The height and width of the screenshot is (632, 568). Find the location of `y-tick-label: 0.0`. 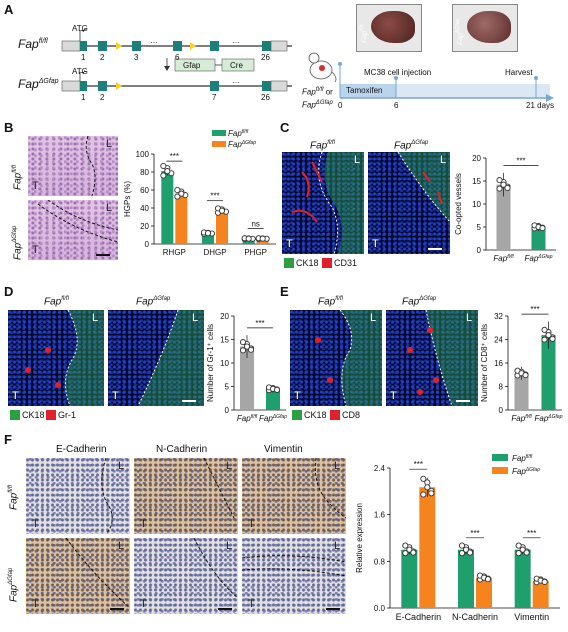

y-tick-label: 0.0 is located at coordinates (380, 608).